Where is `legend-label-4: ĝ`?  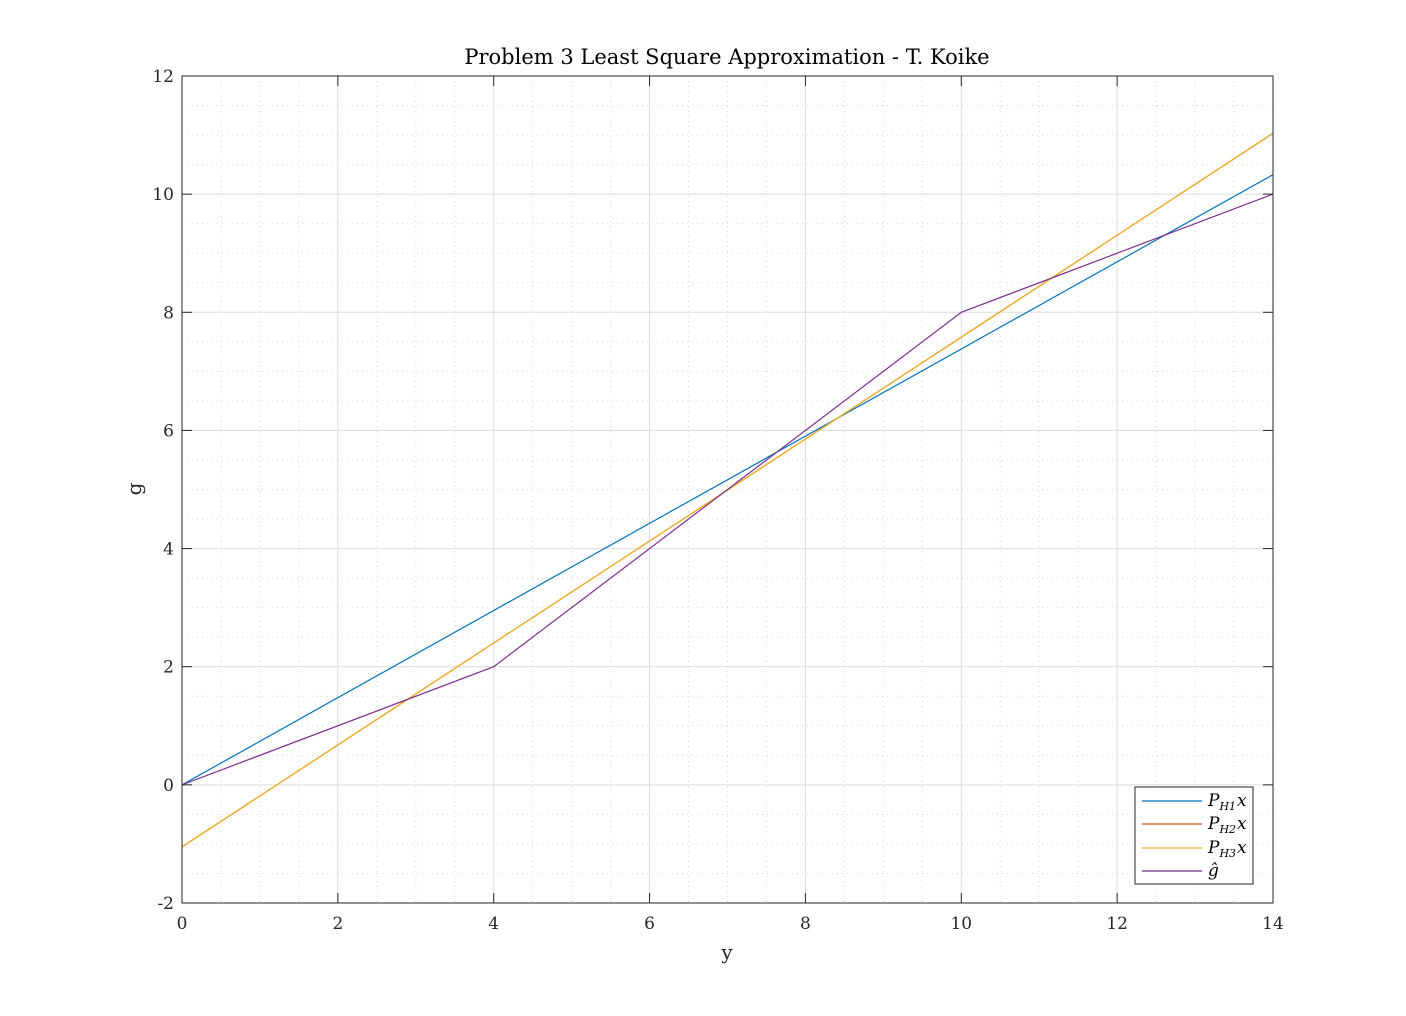
legend-label-4: ĝ is located at coordinates (1213, 871).